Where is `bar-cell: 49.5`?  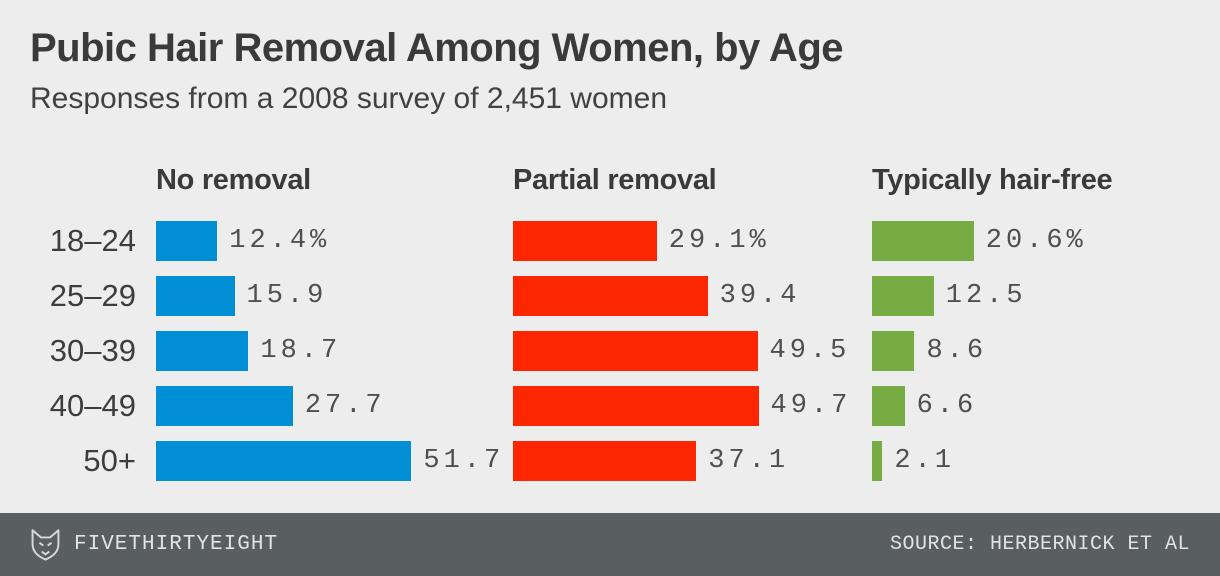 bar-cell: 49.5 is located at coordinates (692, 351).